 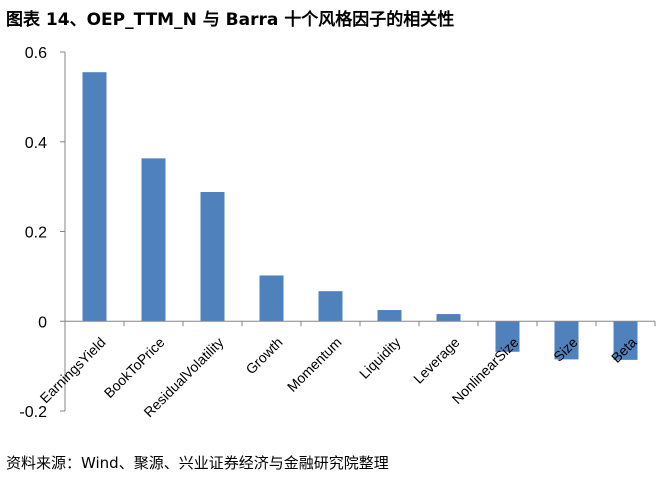 I want to click on x-category-label: Momentum, so click(x=314, y=364).